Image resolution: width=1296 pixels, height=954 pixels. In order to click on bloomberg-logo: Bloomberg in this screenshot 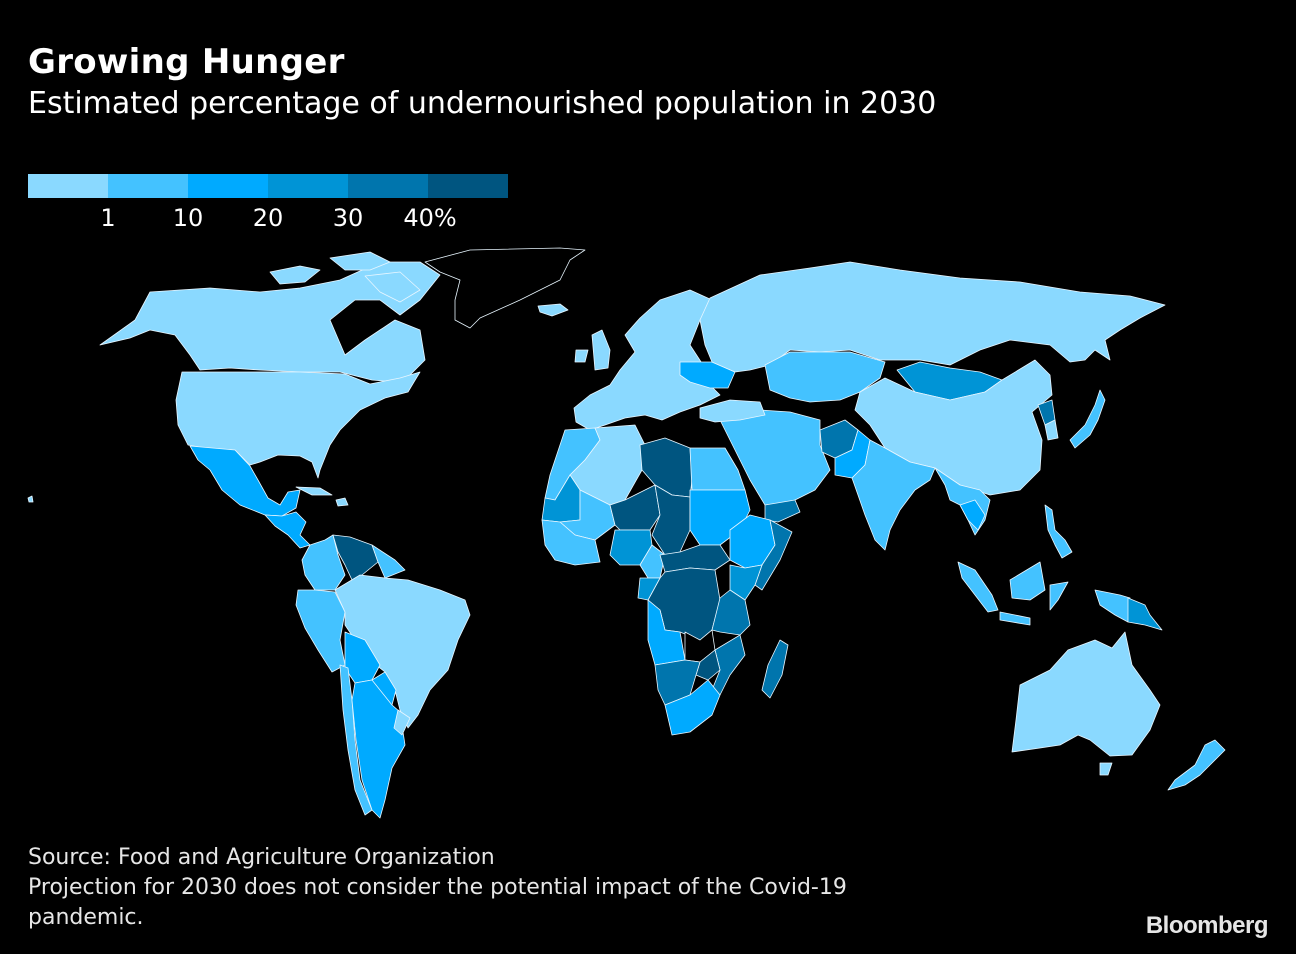, I will do `click(1207, 925)`.